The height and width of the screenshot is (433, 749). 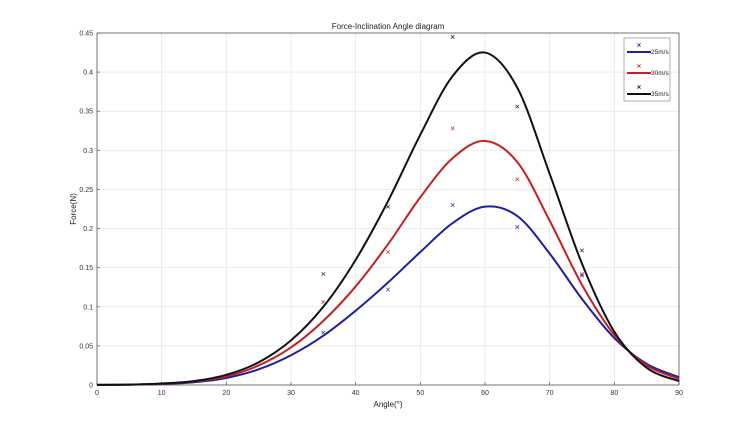 I want to click on x-tick-label: 0, so click(x=97, y=393).